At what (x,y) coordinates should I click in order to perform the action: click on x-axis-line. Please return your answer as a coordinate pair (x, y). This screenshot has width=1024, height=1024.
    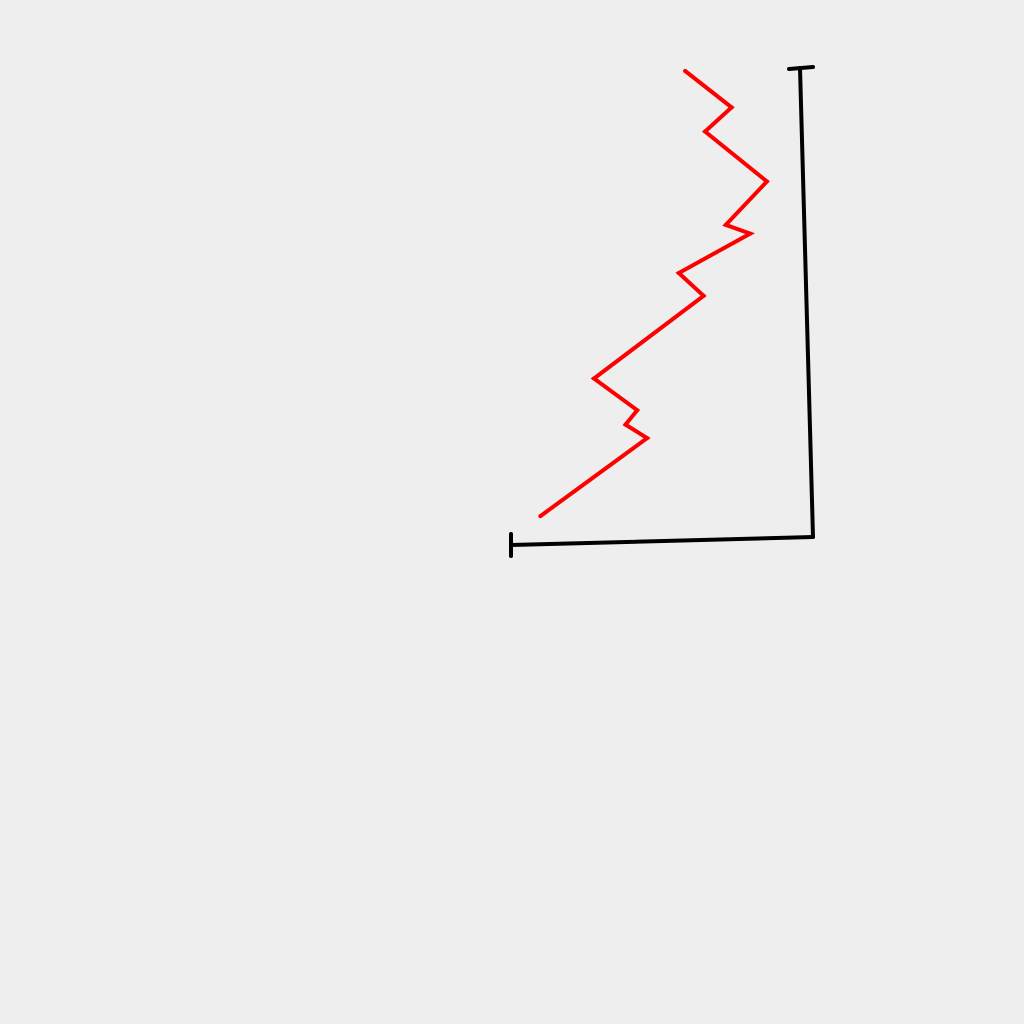
    Looking at the image, I should click on (662, 541).